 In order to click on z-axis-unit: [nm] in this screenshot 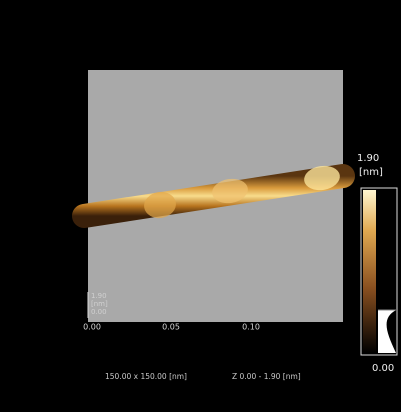, I will do `click(99, 304)`.